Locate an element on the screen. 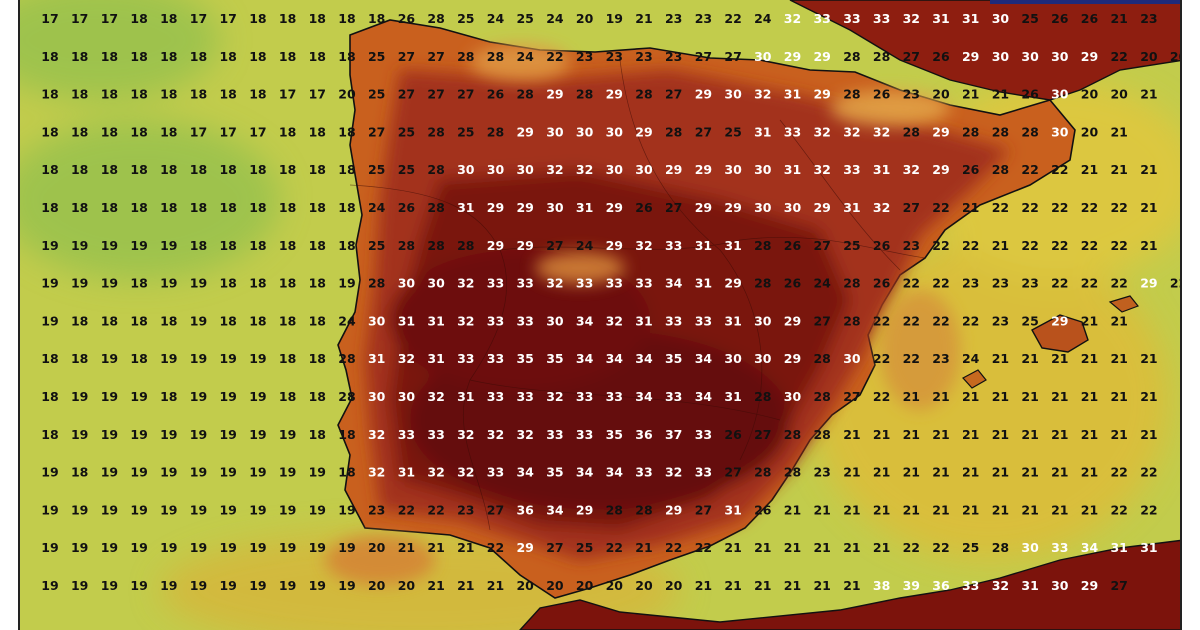 The width and height of the screenshot is (1200, 630). temperature-label: 24 is located at coordinates (555, 18).